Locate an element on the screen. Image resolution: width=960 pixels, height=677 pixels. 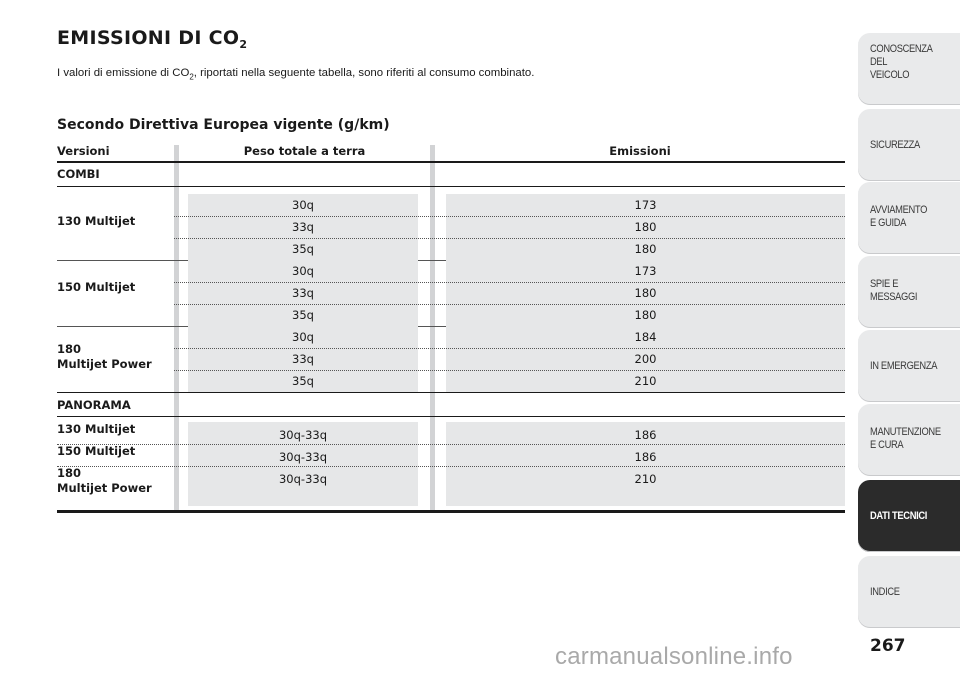
tab-label: INDICE is located at coordinates (885, 592).